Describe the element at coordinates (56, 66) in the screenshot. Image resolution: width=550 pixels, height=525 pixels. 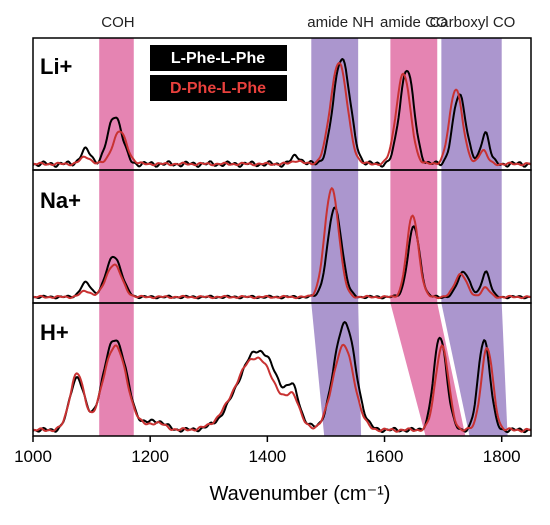
I see `panel-label-li: Li+` at that location.